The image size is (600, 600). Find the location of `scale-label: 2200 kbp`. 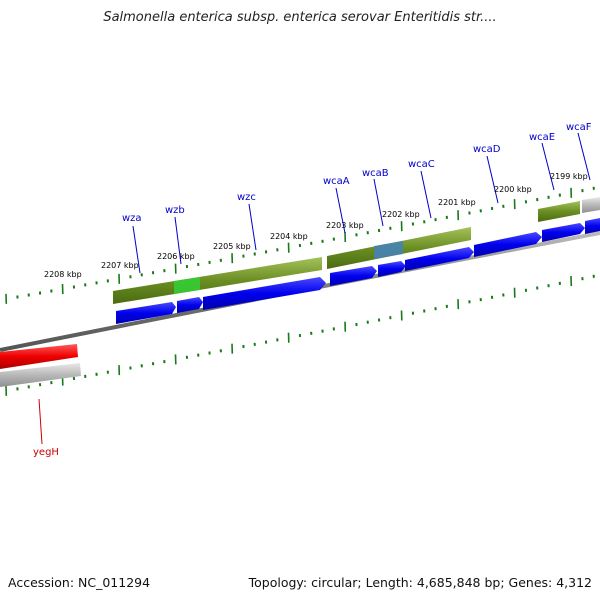

scale-label: 2200 kbp is located at coordinates (513, 189).